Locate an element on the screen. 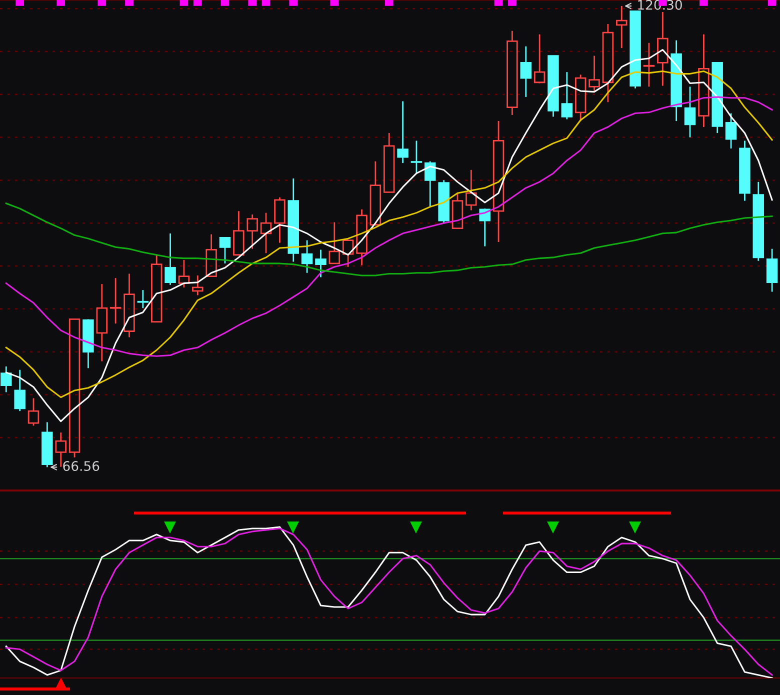 The width and height of the screenshot is (780, 695). annotation: 66.56 is located at coordinates (81, 466).